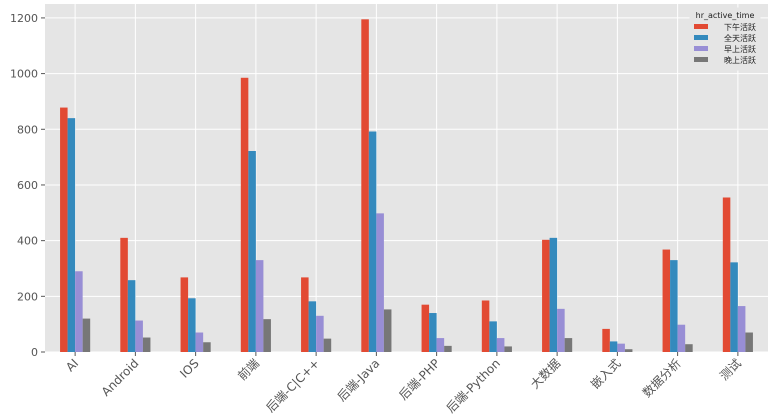 The width and height of the screenshot is (773, 418). I want to click on legend-label: 早上活跃, so click(740, 49).